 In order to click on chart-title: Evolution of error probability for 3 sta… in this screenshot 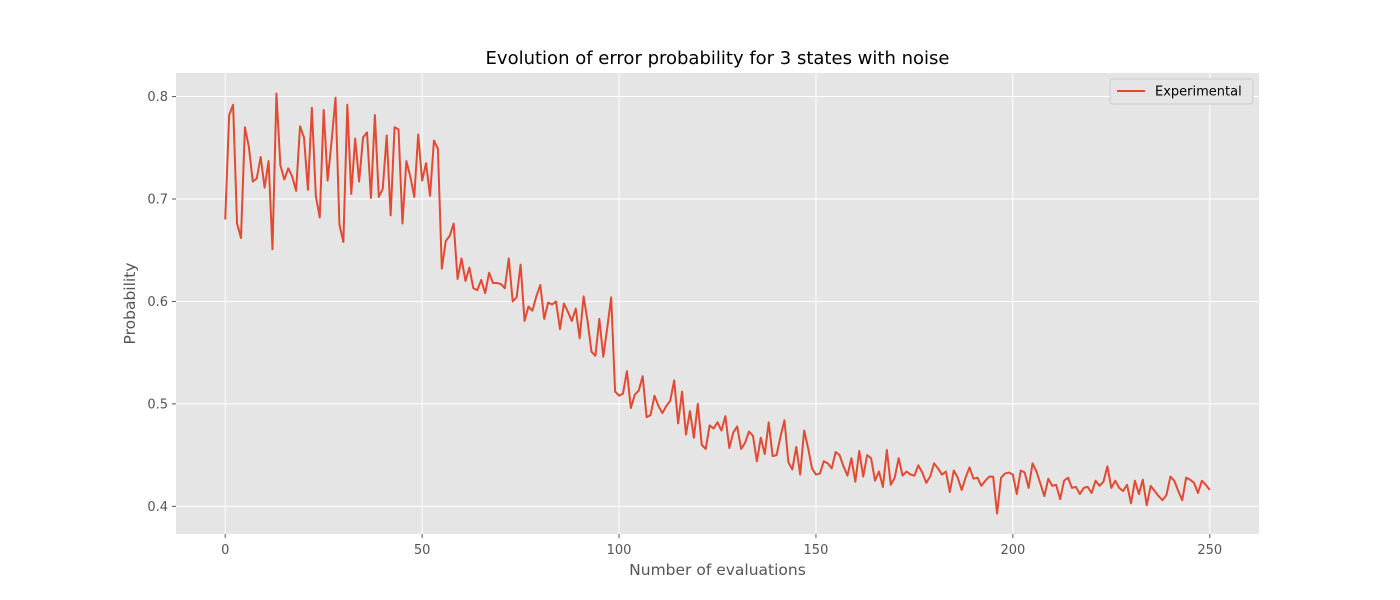, I will do `click(718, 58)`.